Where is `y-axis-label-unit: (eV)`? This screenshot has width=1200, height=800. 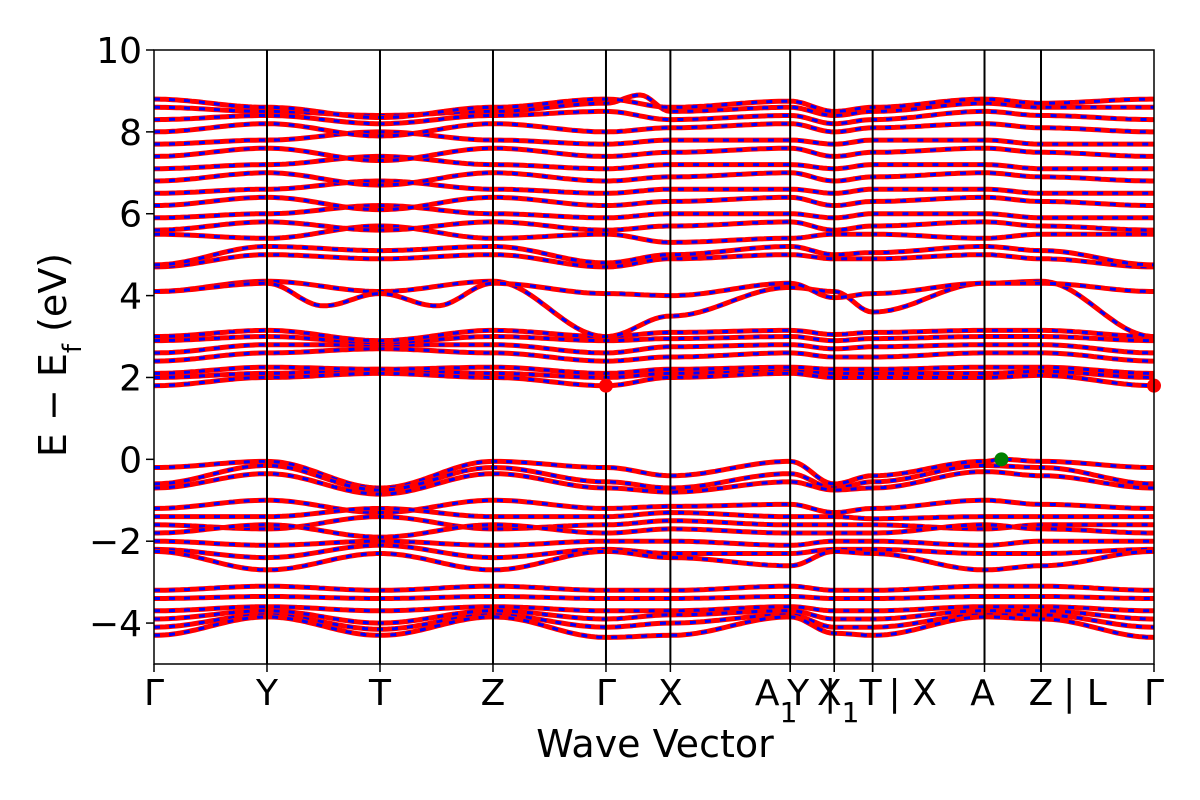 y-axis-label-unit: (eV) is located at coordinates (53, 298).